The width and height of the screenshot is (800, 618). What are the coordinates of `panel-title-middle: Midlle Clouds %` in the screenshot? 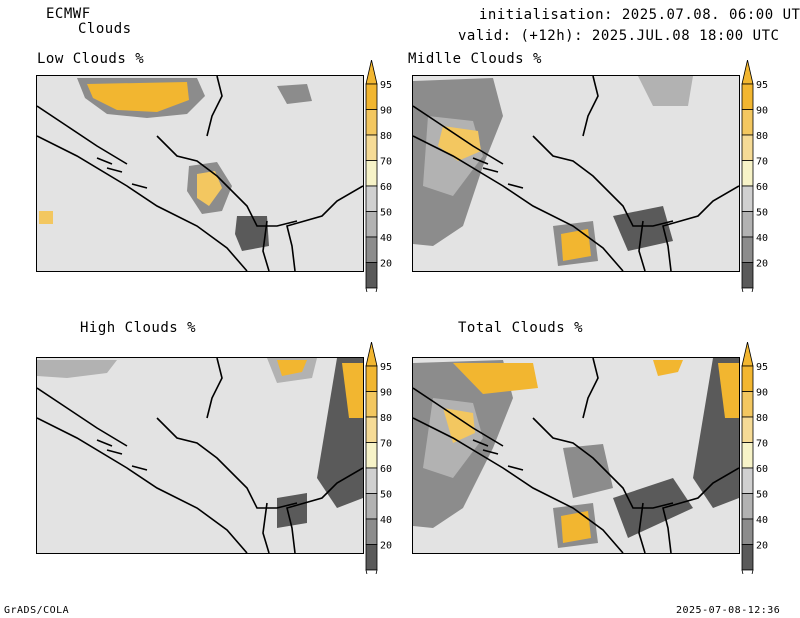 It's located at (475, 59).